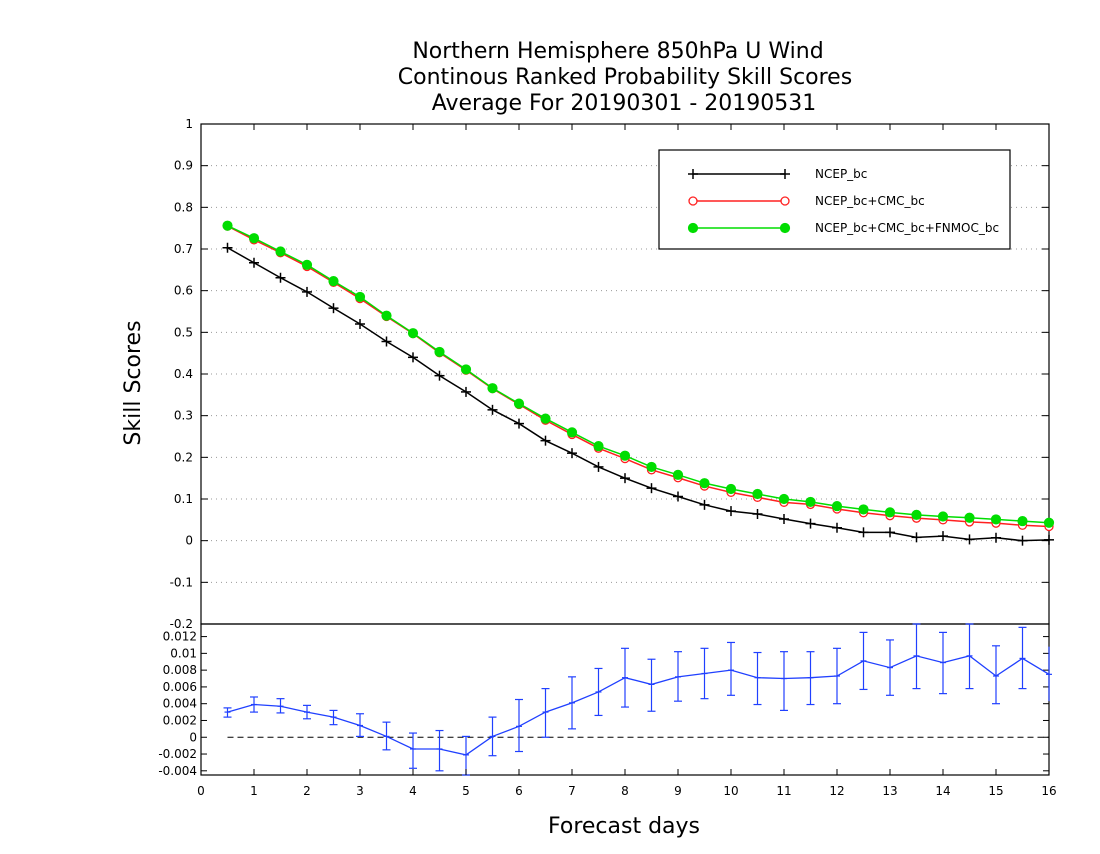 The image size is (1100, 854). What do you see at coordinates (177, 771) in the screenshot?
I see `diff-y-tick-label: -0.004` at bounding box center [177, 771].